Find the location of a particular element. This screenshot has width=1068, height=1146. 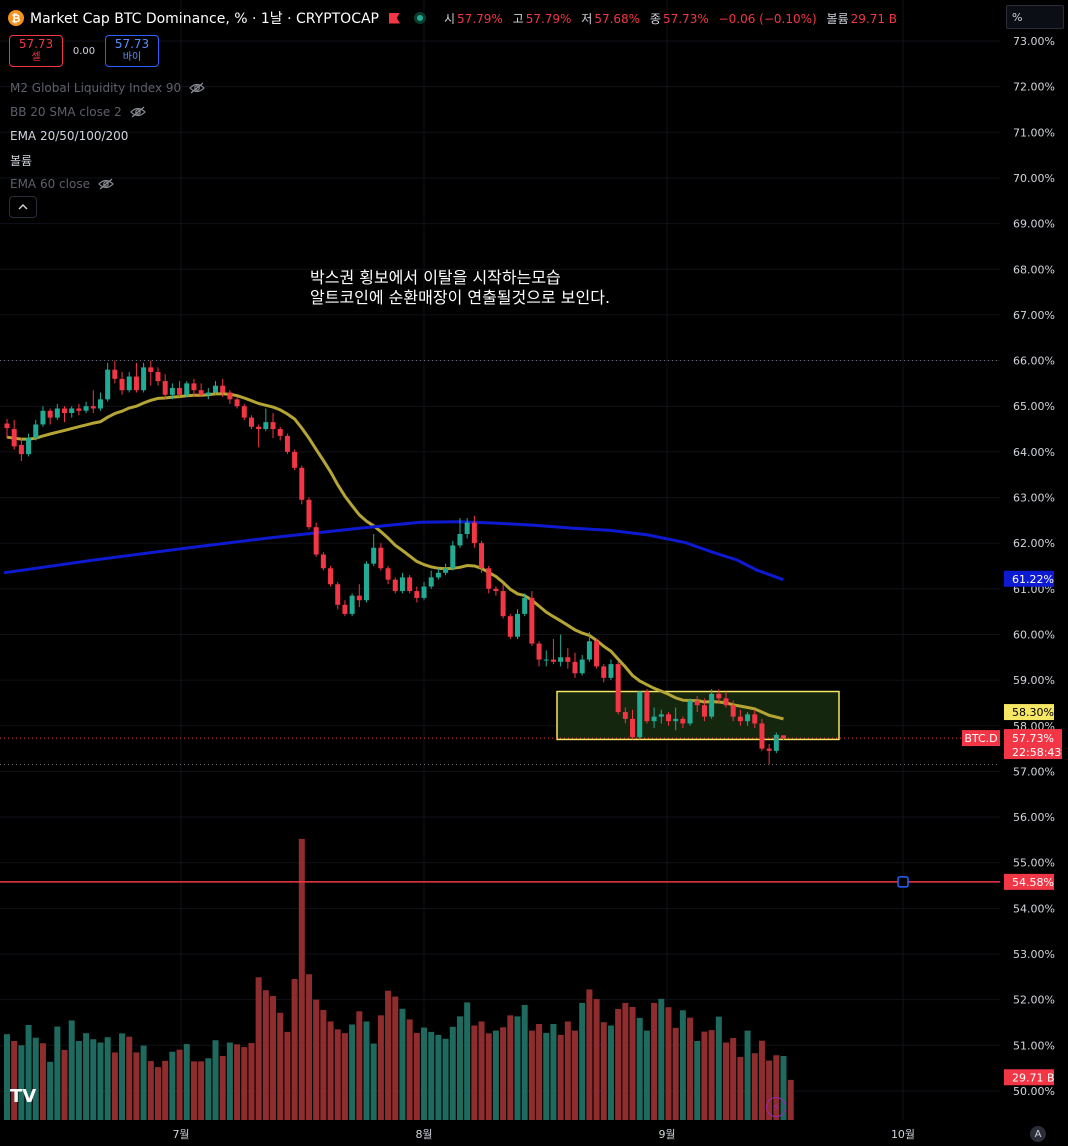

y-tick-label: 50.00% is located at coordinates (1034, 1091).